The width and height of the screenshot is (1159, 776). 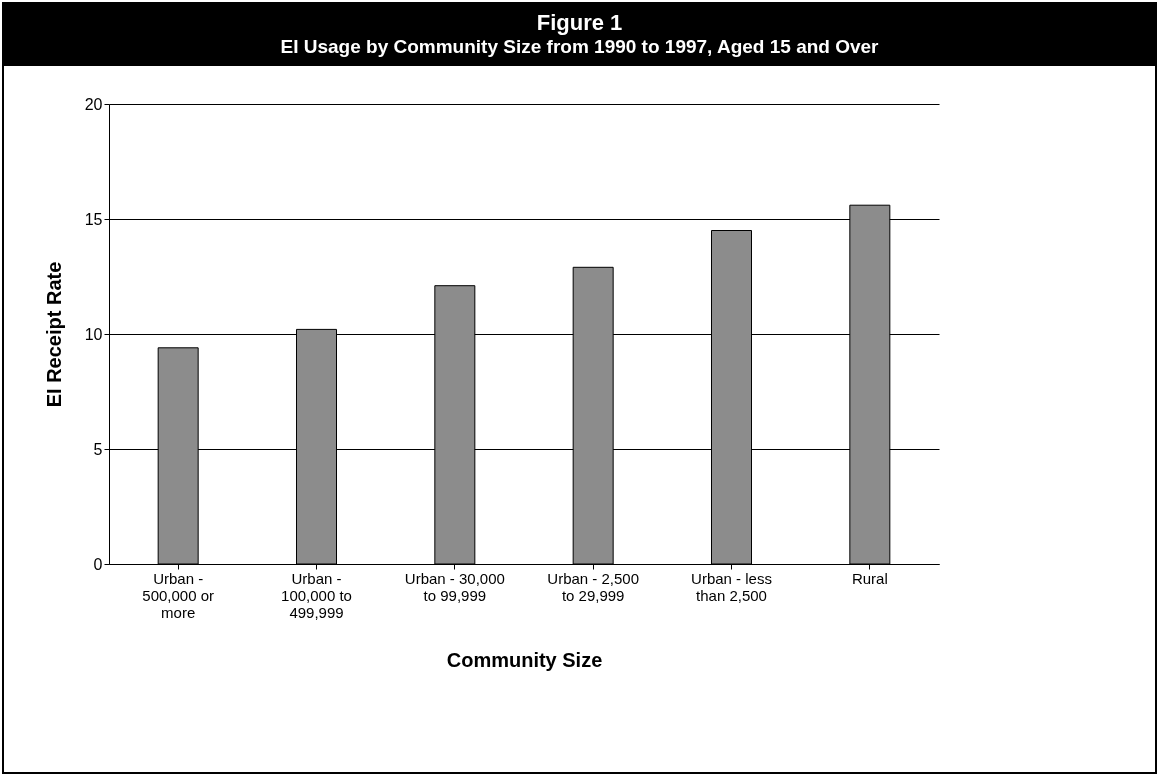 What do you see at coordinates (579, 47) in the screenshot?
I see `chart-subtitle: EI Usage by Community Size from 1990 to 1997, Aged 15 and Over` at bounding box center [579, 47].